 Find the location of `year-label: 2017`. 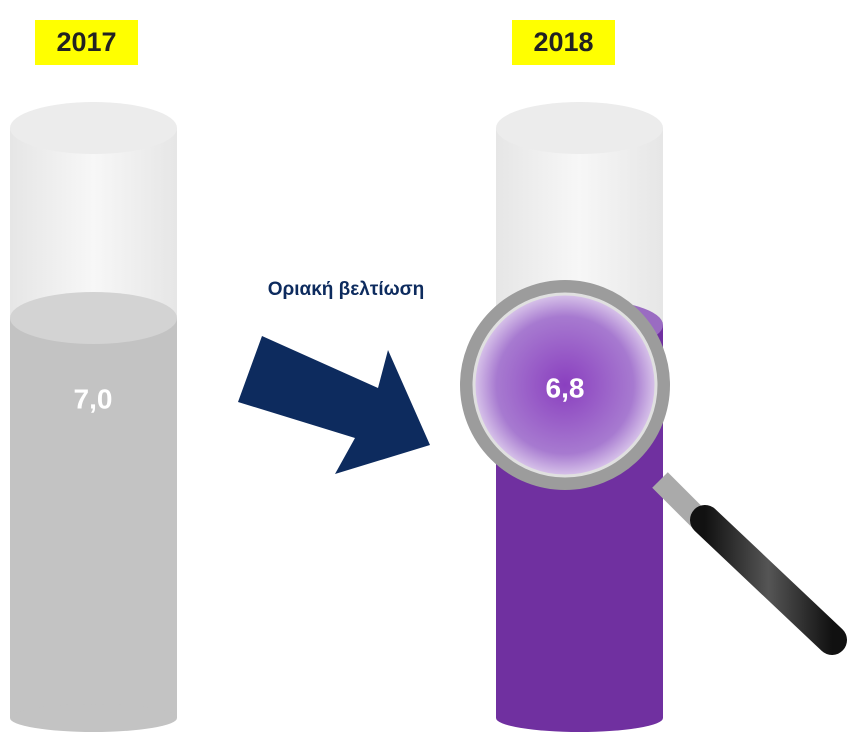

year-label: 2017 is located at coordinates (86, 42).